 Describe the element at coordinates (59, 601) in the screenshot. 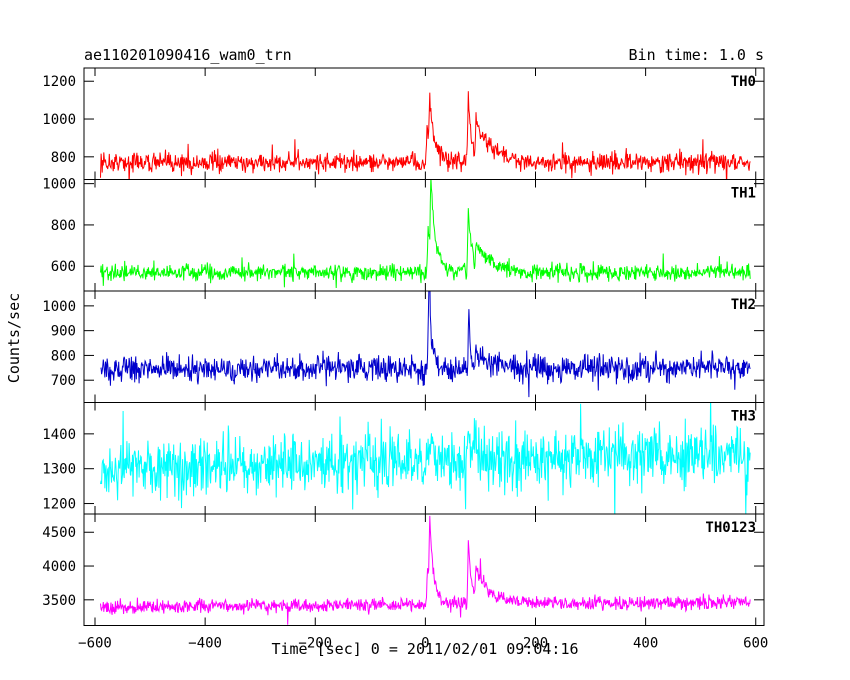

I see `y-tick-label: 3500` at that location.